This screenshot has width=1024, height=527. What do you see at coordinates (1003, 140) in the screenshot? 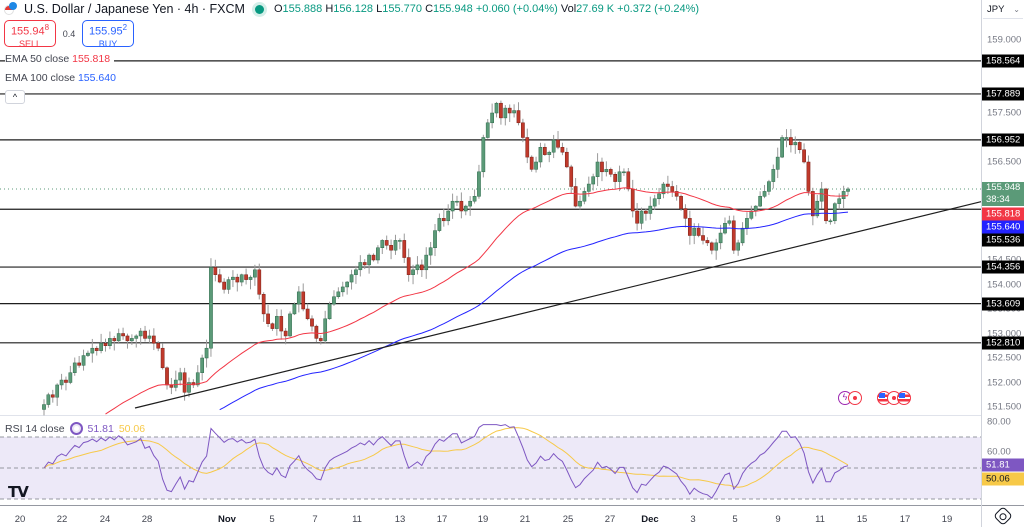
I see `price-tag: 156.952` at bounding box center [1003, 140].